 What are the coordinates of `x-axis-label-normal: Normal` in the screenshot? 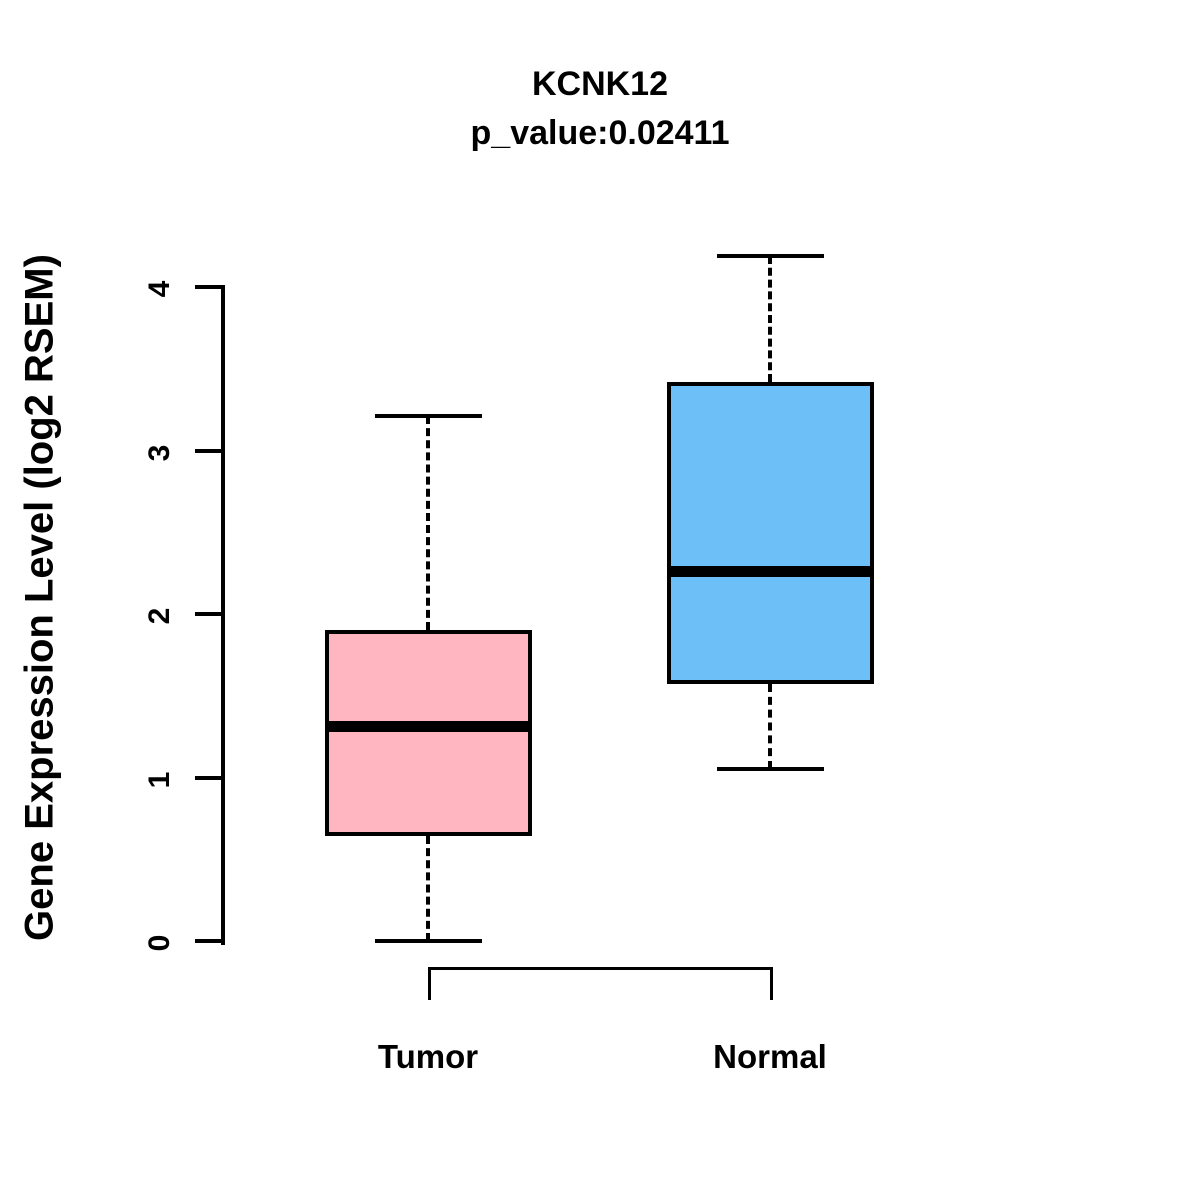 It's located at (770, 1056).